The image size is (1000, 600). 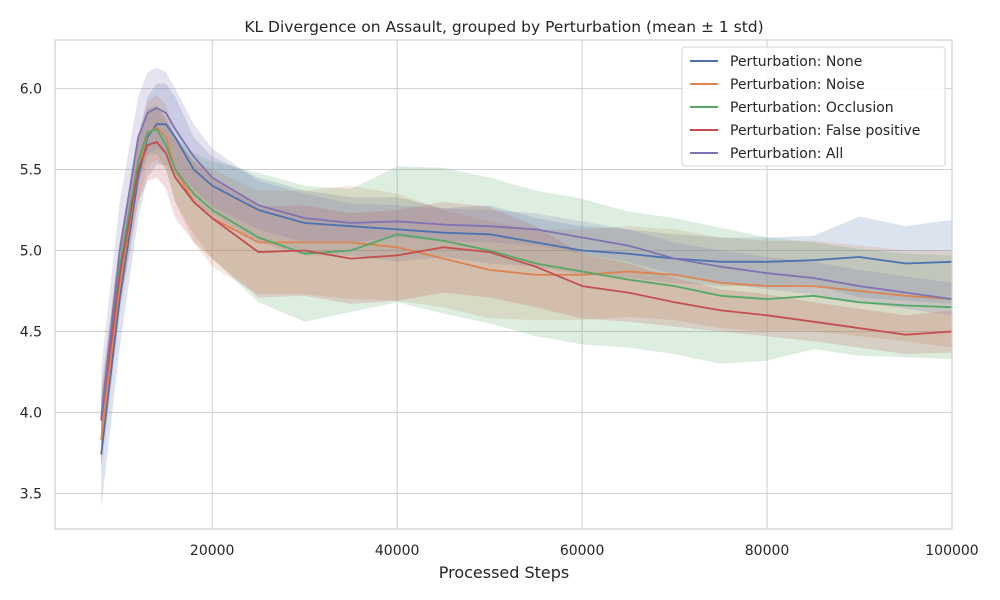 What do you see at coordinates (825, 131) in the screenshot?
I see `legend-entry: Perturbation: False positive` at bounding box center [825, 131].